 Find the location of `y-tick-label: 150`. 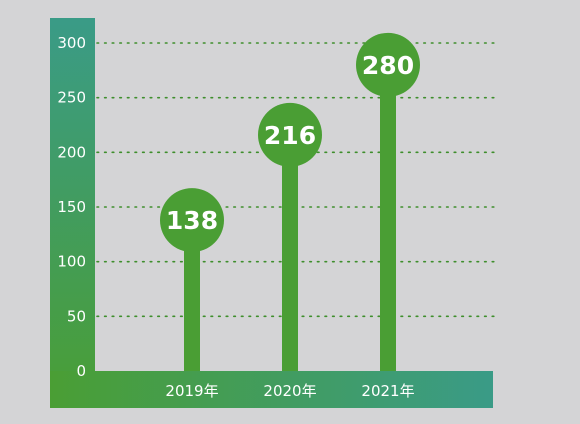

y-tick-label: 150 is located at coordinates (71, 207).